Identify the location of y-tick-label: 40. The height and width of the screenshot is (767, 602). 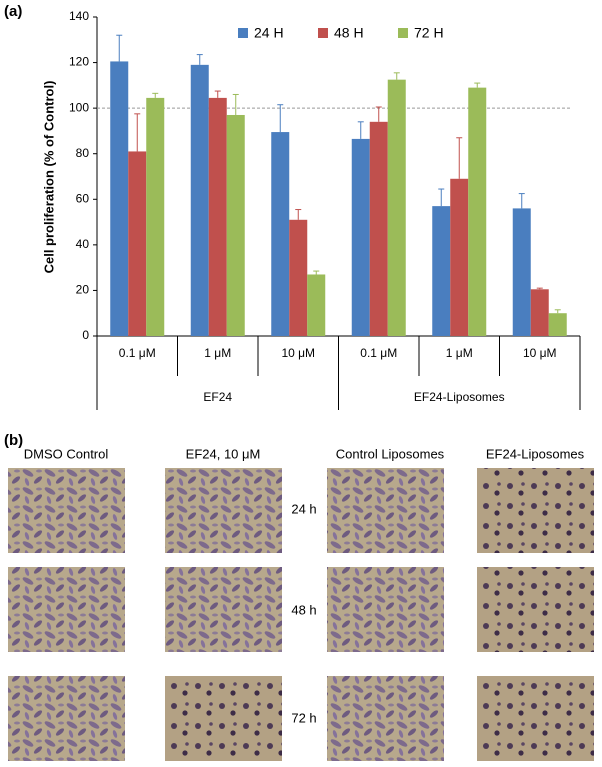
(83, 244).